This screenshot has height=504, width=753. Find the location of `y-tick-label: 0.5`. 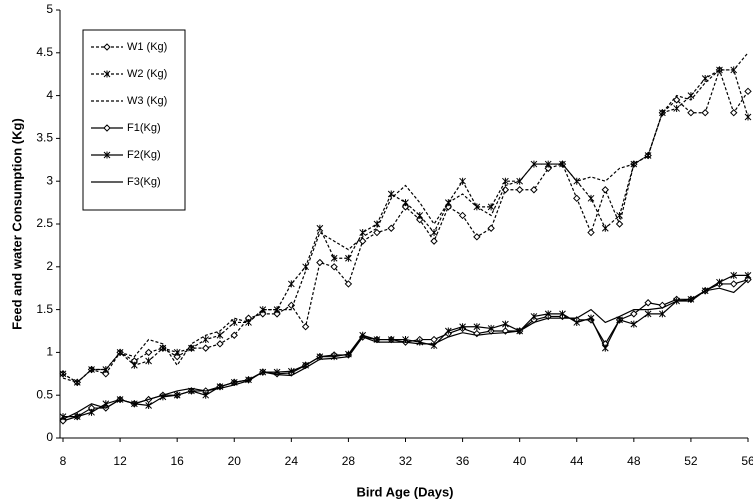

y-tick-label: 0.5 is located at coordinates (44, 394).